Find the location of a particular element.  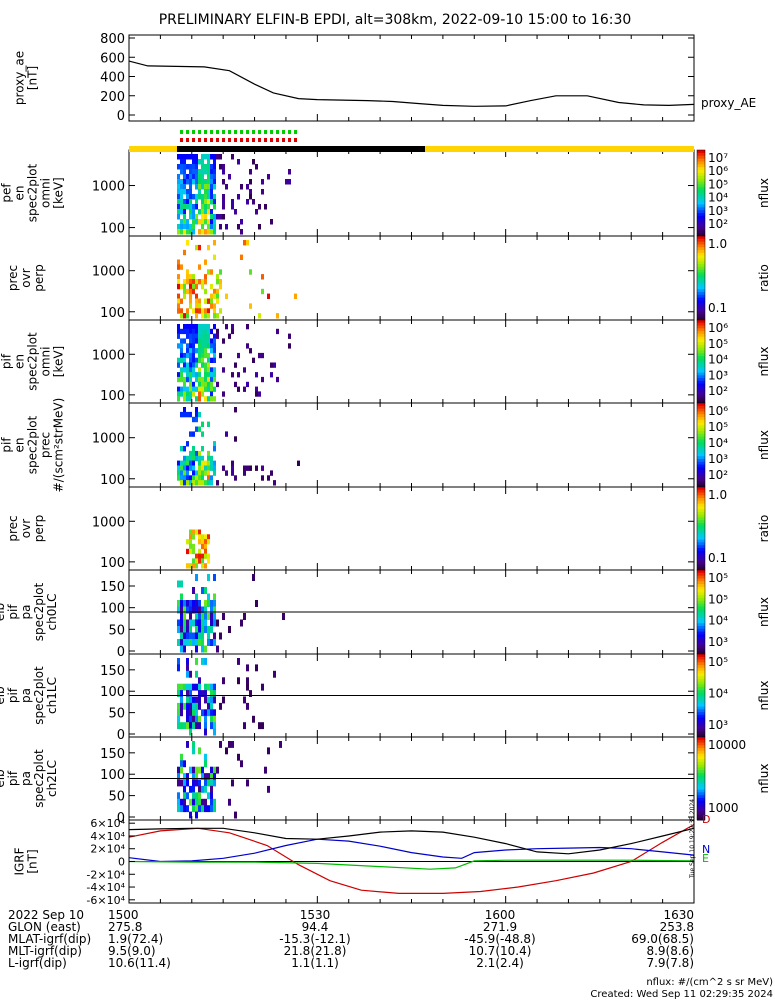

elb-pif-pa-spec2plot-ch2LC-colorbar: 10000 1000 nflux is located at coordinates (733, 778).